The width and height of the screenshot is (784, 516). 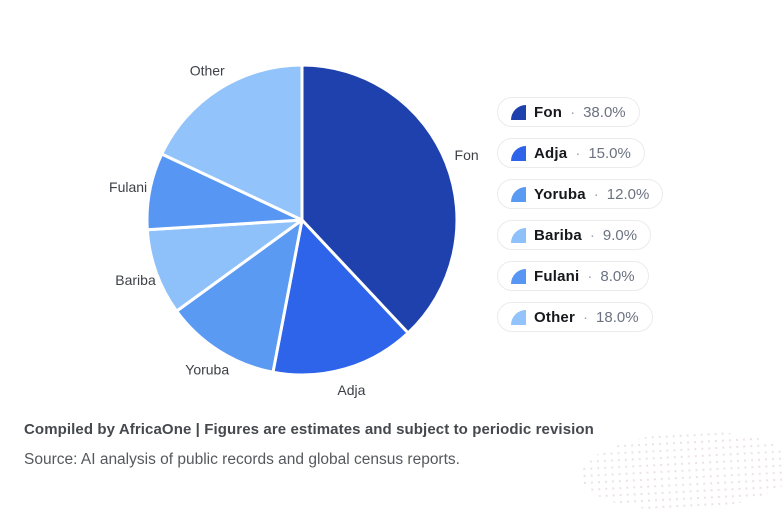 What do you see at coordinates (340, 297) in the screenshot?
I see `pie-slice-adja` at bounding box center [340, 297].